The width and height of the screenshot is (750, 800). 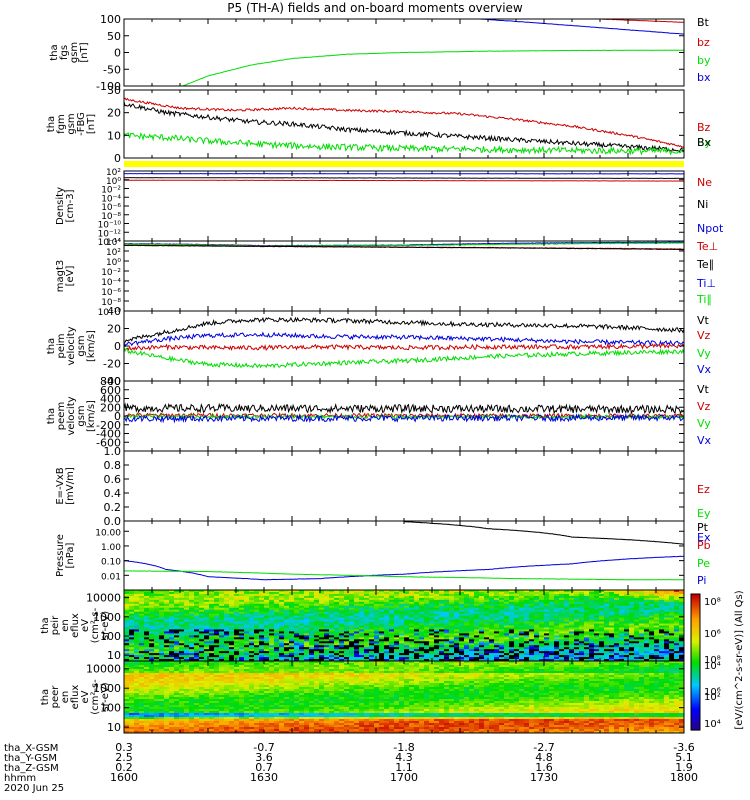 I want to click on y-axis-label: fgs, so click(x=64, y=52).